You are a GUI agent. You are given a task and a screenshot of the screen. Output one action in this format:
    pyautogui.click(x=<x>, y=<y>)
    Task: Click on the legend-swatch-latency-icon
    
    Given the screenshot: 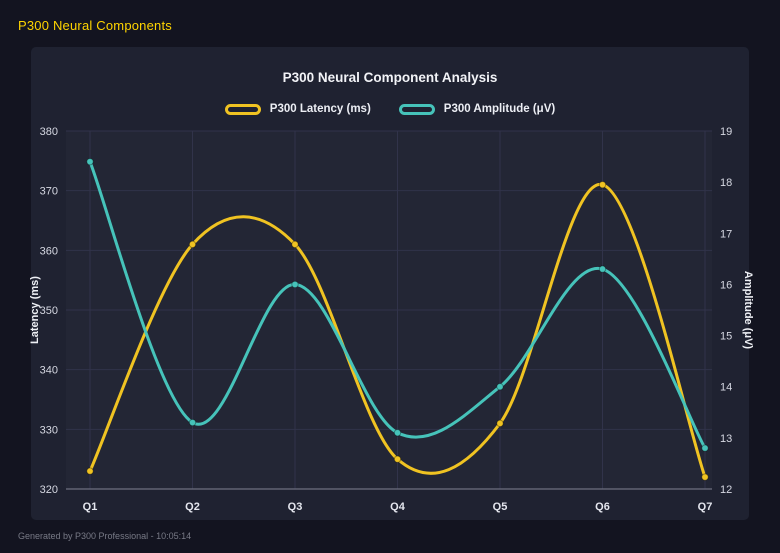 What is the action you would take?
    pyautogui.click(x=242, y=109)
    